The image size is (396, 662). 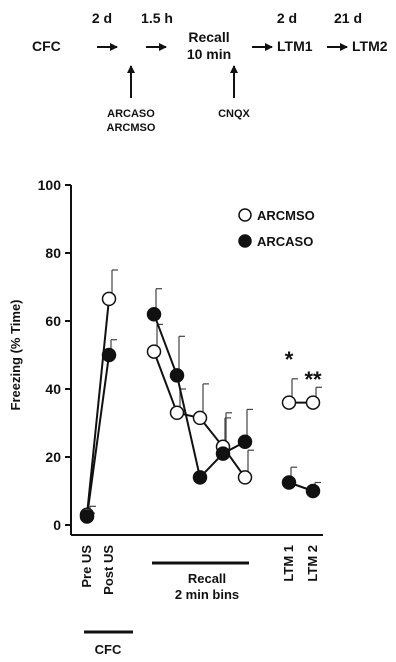 What do you see at coordinates (348, 18) in the screenshot?
I see `timeline-interval-4: 21 d` at bounding box center [348, 18].